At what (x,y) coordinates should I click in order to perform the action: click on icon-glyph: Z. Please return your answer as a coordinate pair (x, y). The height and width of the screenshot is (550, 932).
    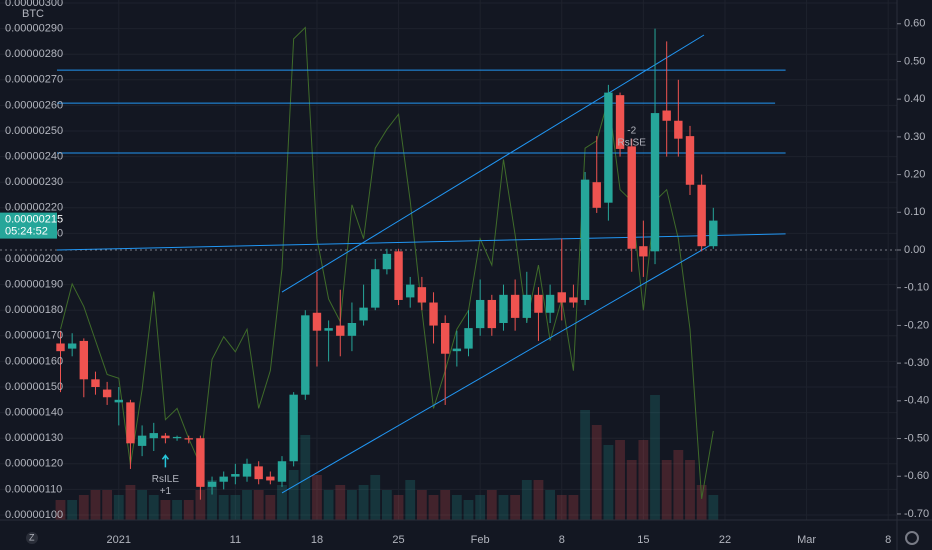
    Looking at the image, I should click on (32, 537).